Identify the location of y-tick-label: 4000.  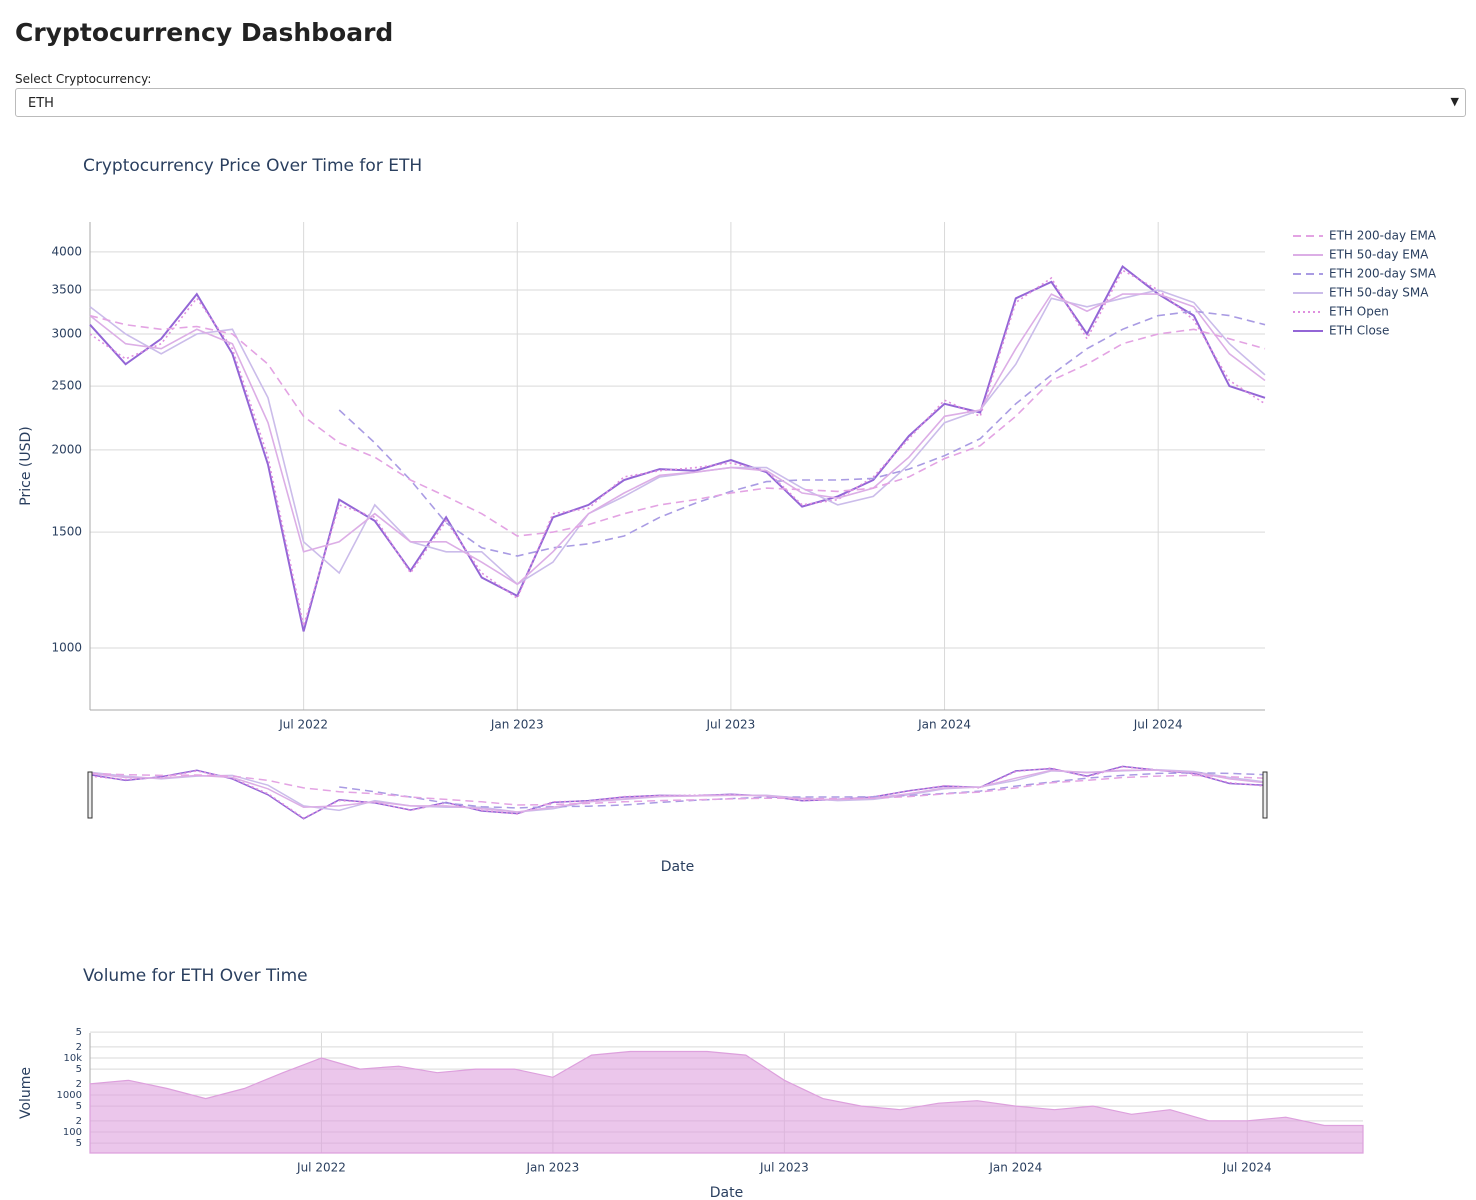
(66, 251).